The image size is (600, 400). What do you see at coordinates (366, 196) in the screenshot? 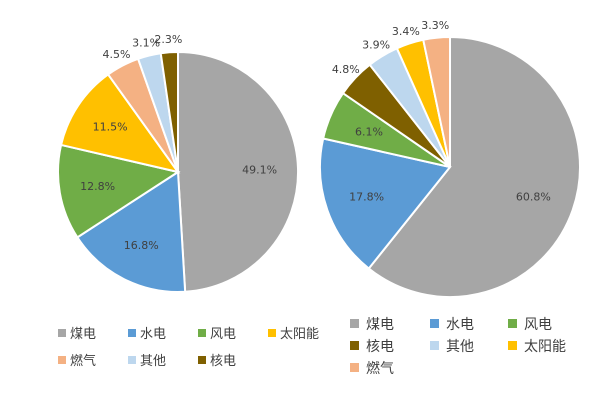
I see `slice-data-label: 17.8%` at bounding box center [366, 196].